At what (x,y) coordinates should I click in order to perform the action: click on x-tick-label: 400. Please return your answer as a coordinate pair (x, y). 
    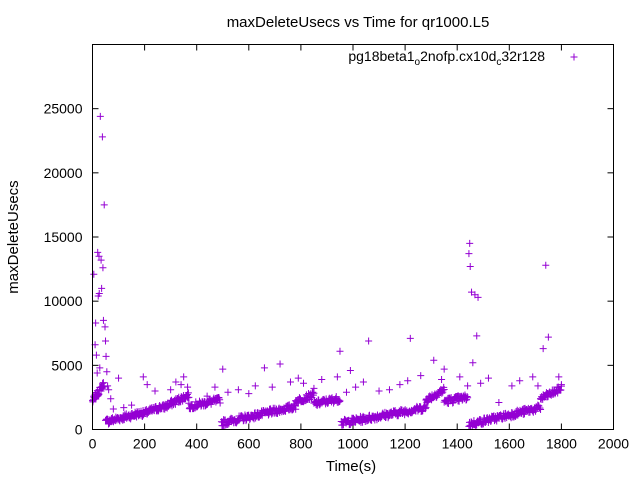
    Looking at the image, I should click on (197, 444).